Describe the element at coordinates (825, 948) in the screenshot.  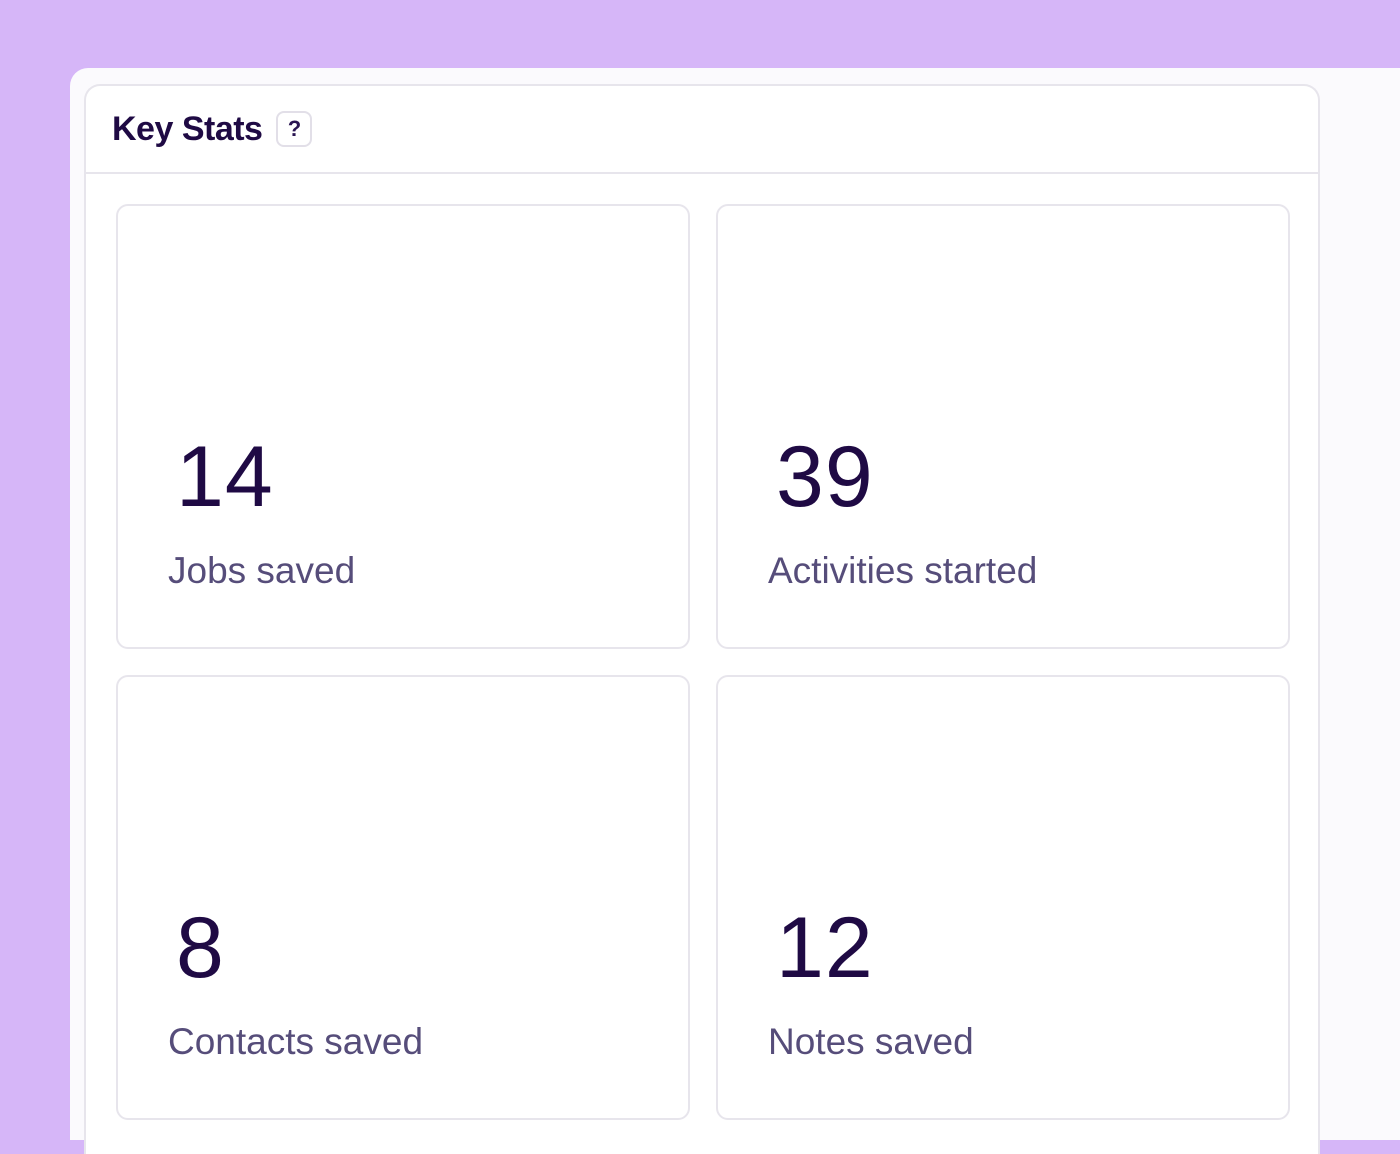
I see `stat-value: 12` at that location.